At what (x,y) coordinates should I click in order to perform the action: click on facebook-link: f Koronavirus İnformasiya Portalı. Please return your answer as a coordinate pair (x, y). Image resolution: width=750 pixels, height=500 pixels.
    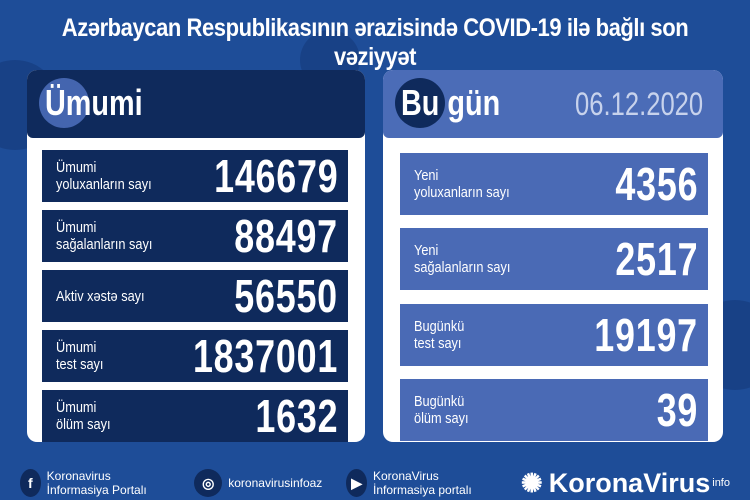
    Looking at the image, I should click on (95, 483).